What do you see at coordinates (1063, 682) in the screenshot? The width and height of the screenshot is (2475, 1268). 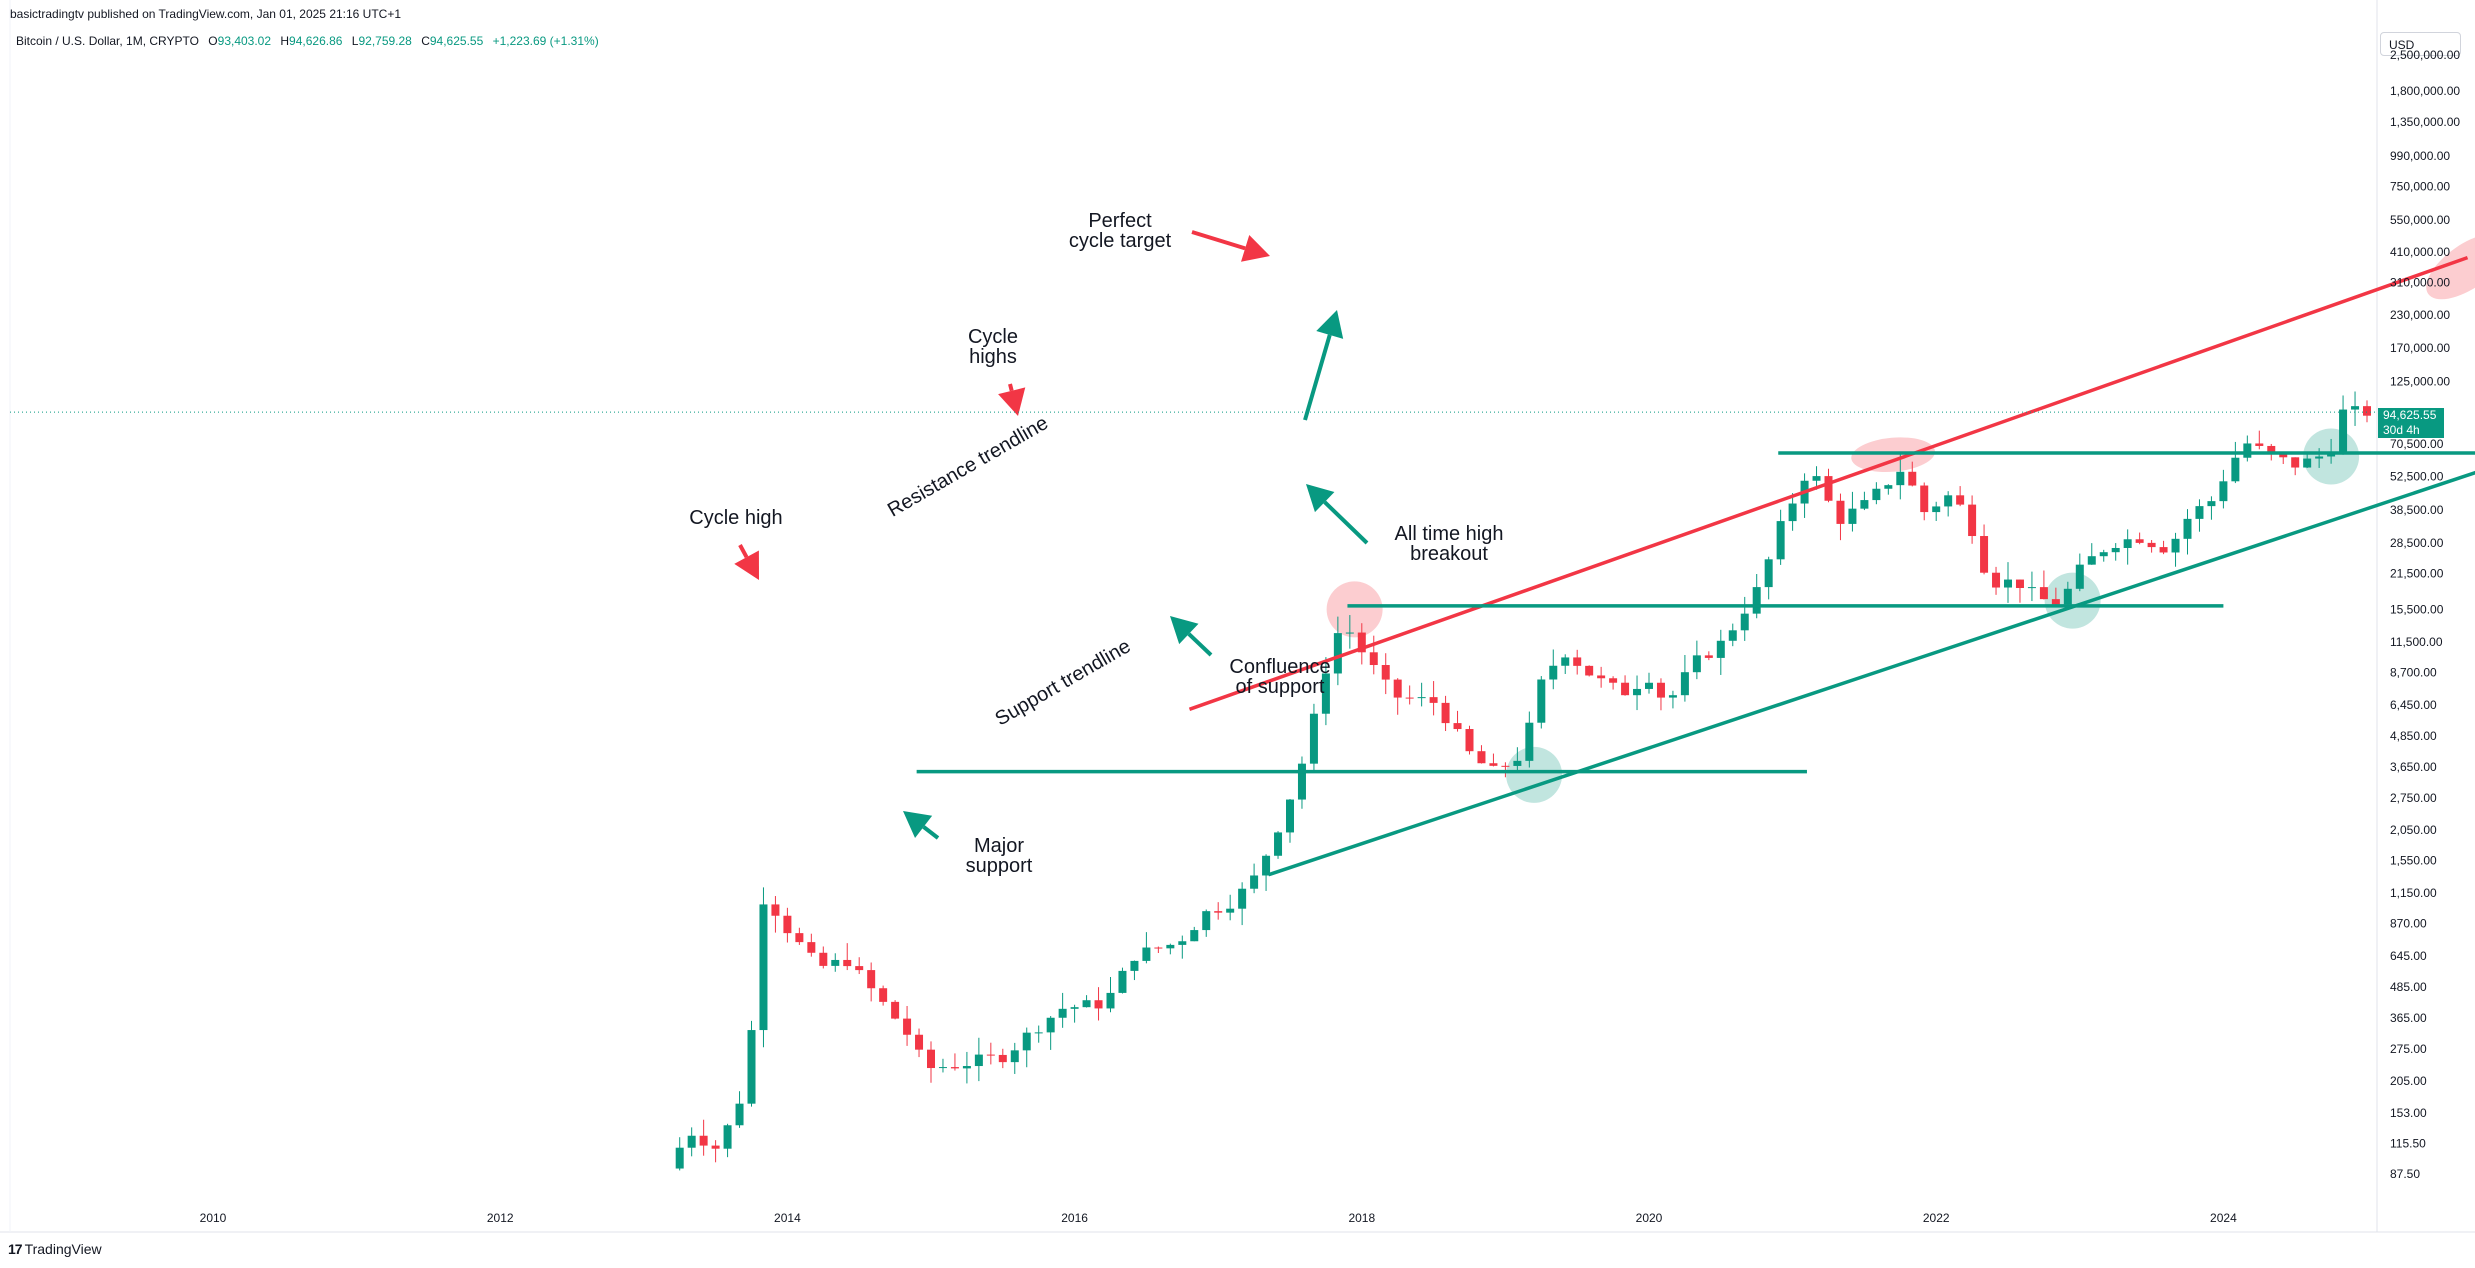 I see `label-support-trendline: Support trendline` at bounding box center [1063, 682].